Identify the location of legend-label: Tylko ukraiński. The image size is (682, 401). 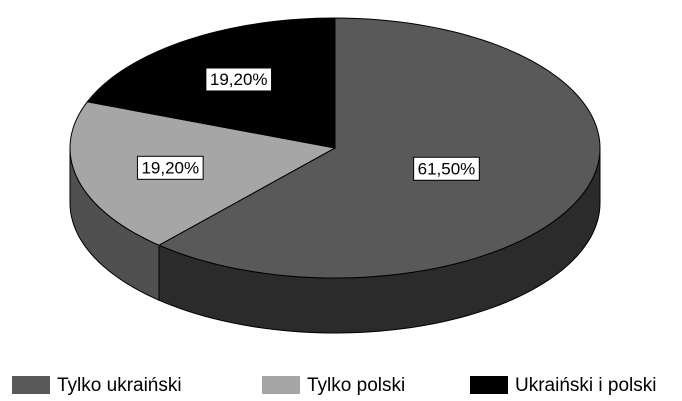
(119, 385).